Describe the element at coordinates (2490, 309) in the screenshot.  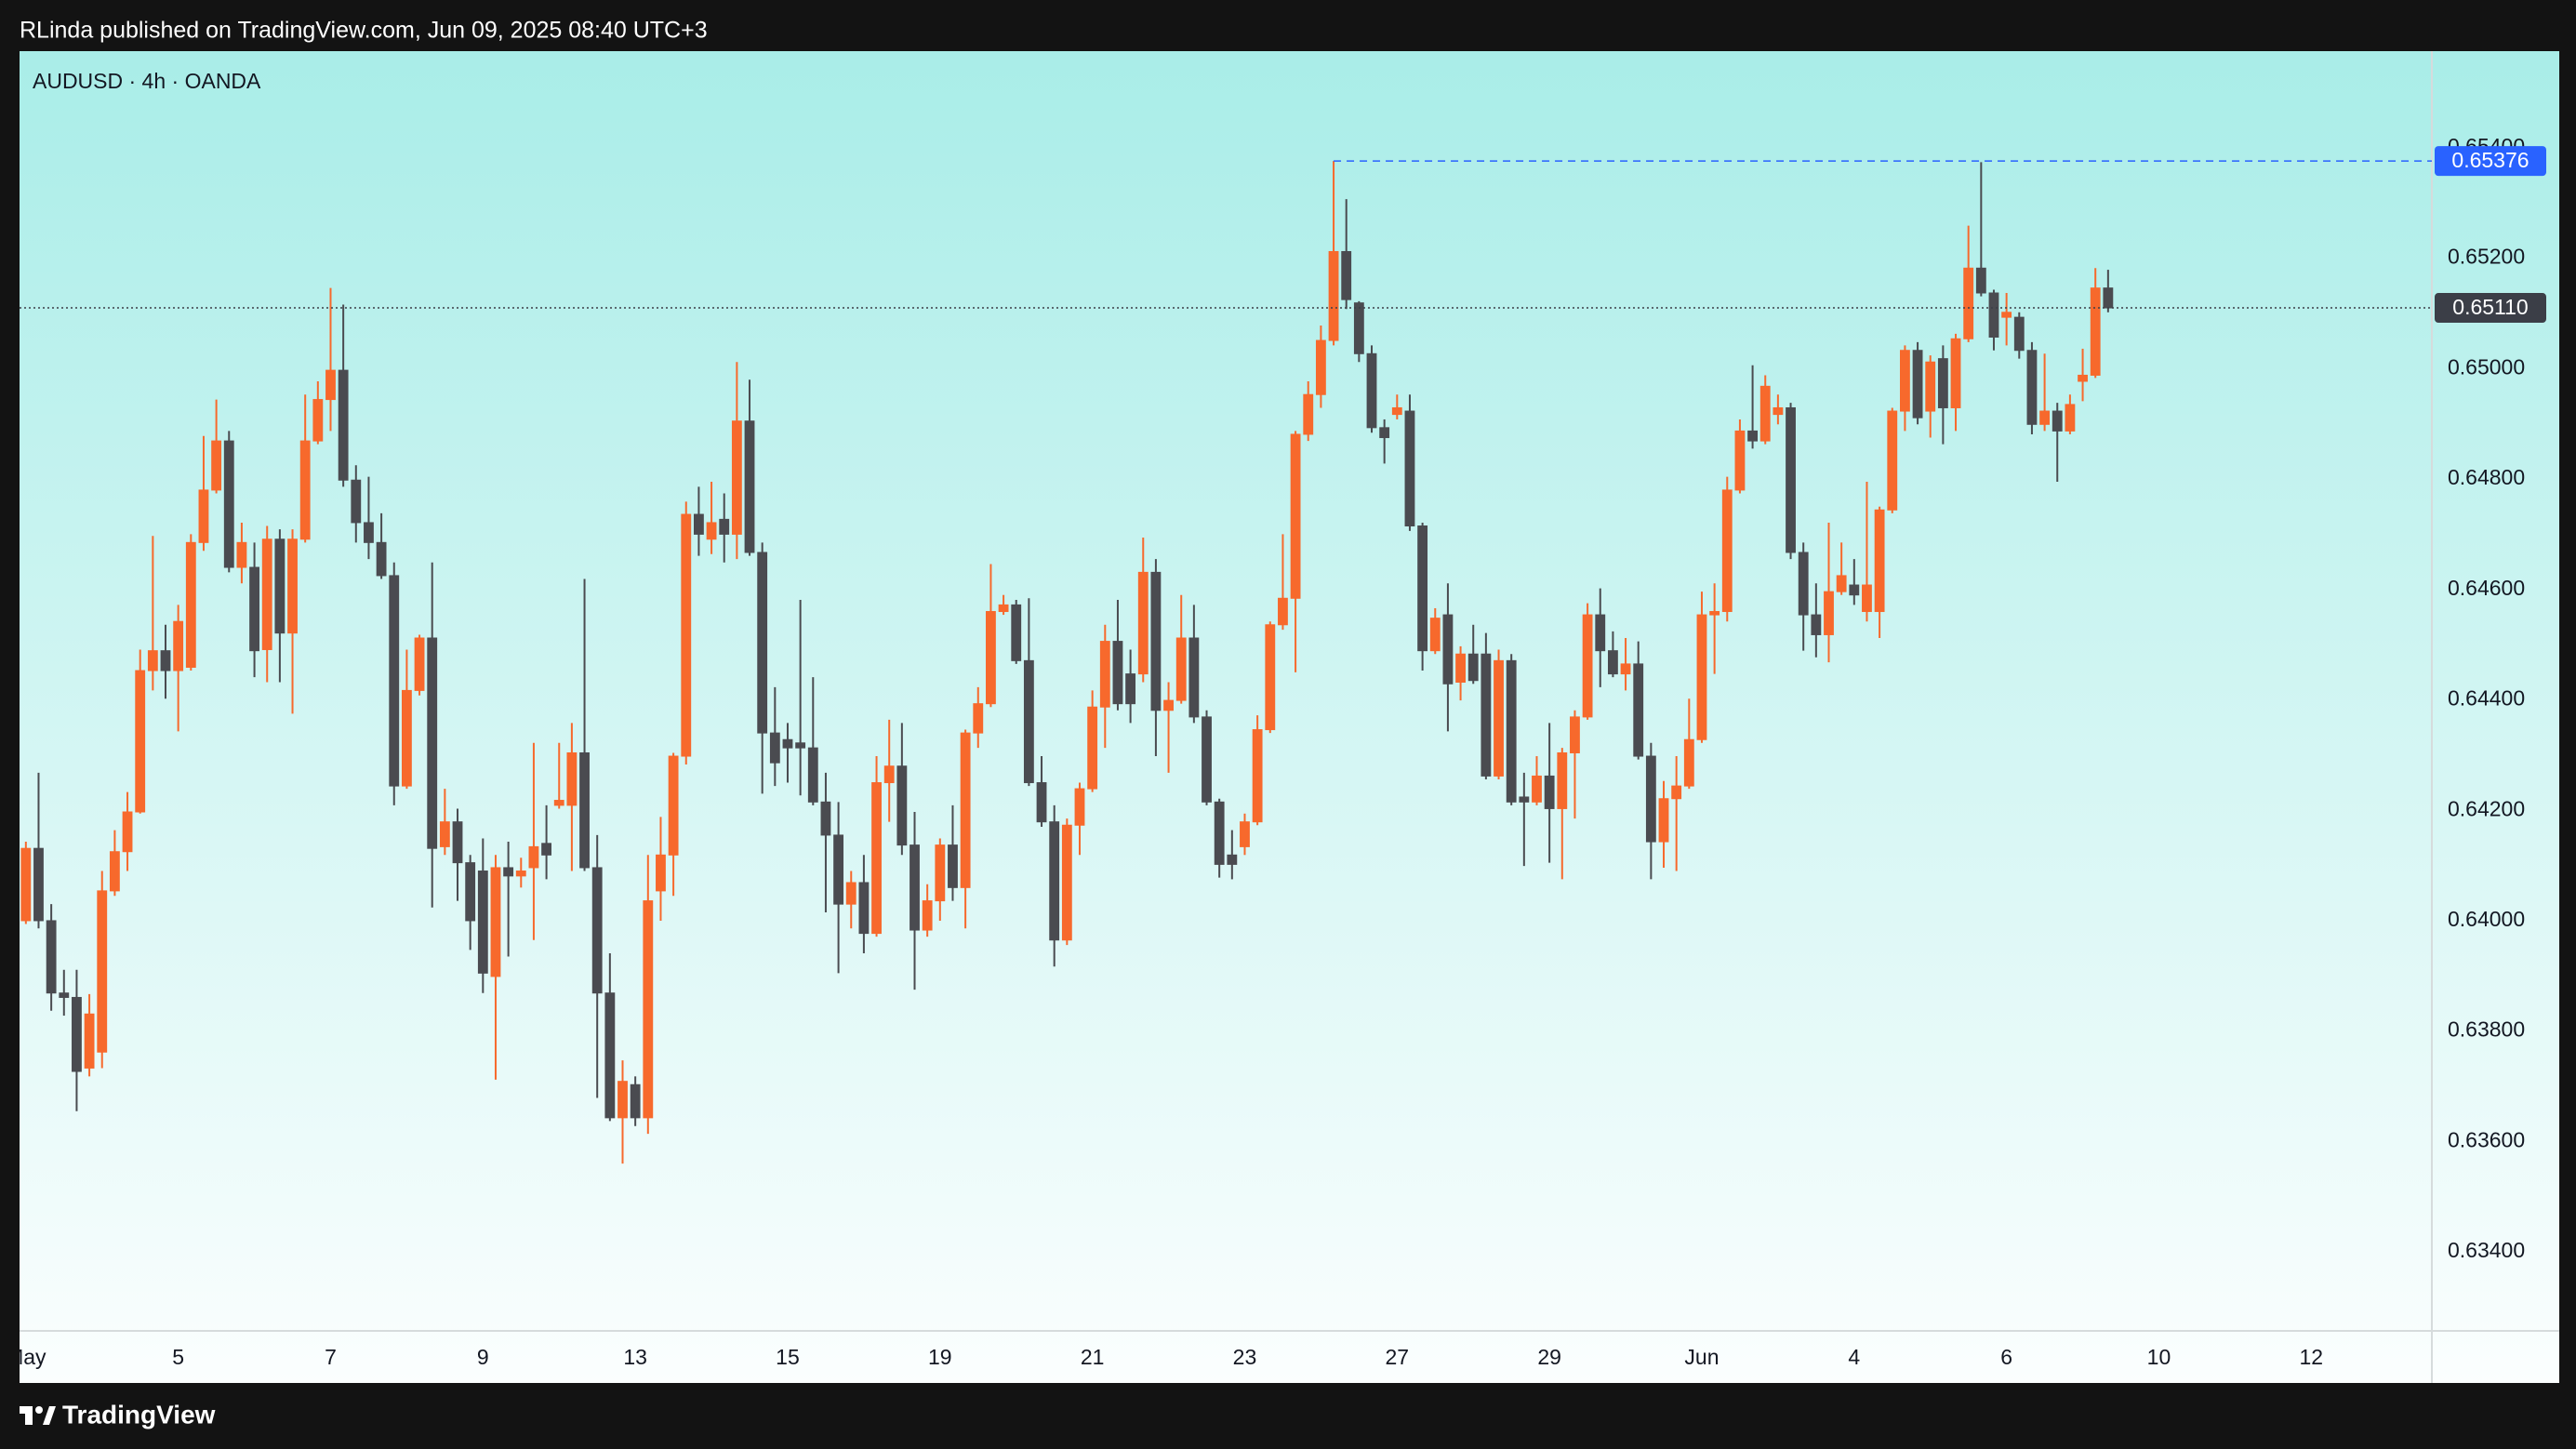
I see `price-label-box` at that location.